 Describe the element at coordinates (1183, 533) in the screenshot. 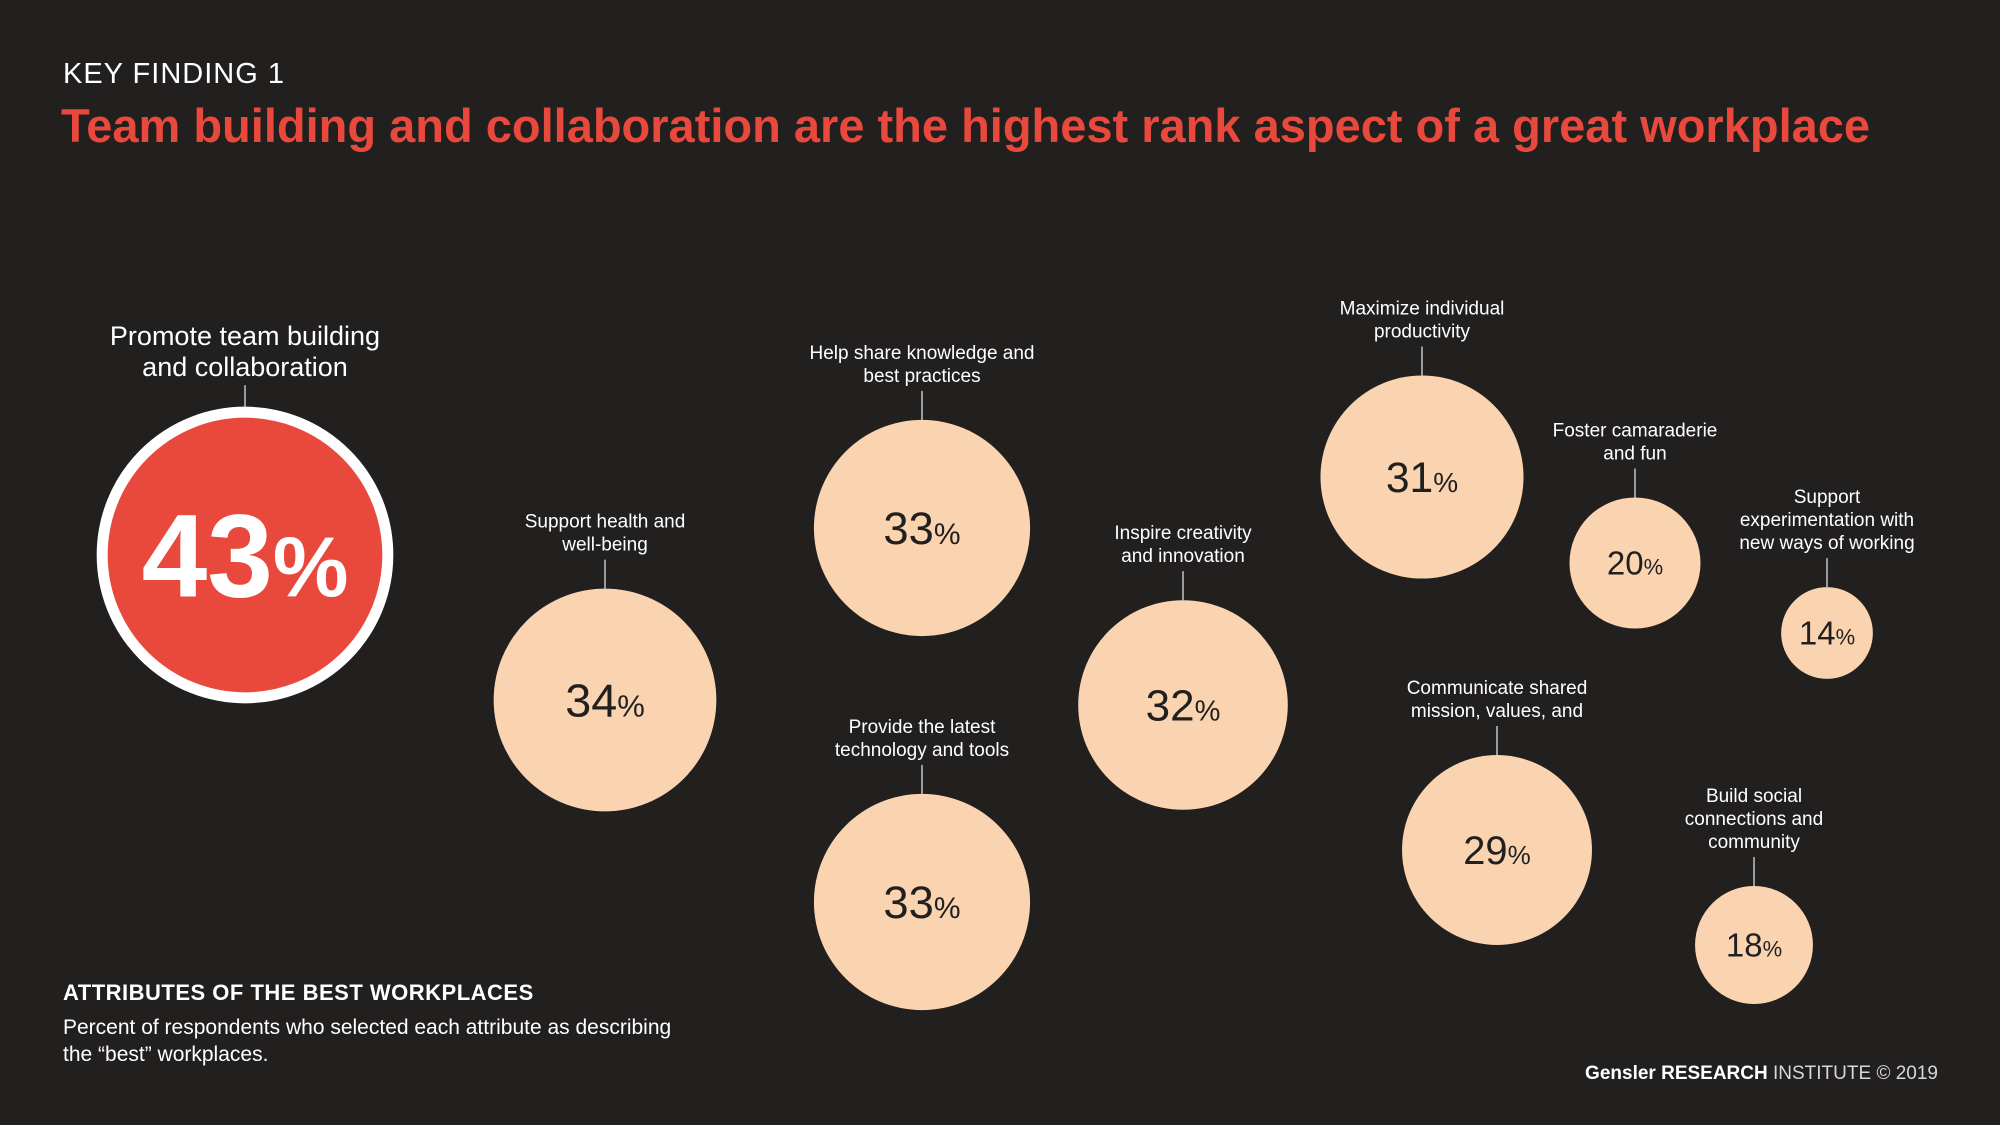

I see `bubble-label: Inspire creativity` at that location.